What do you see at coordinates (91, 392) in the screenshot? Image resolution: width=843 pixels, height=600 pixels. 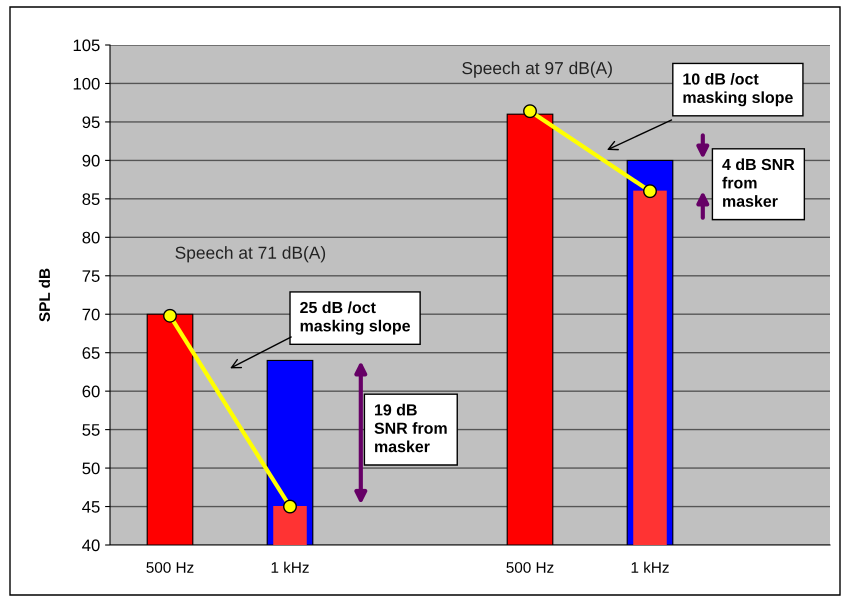 I see `y-tick-label: 60` at bounding box center [91, 392].